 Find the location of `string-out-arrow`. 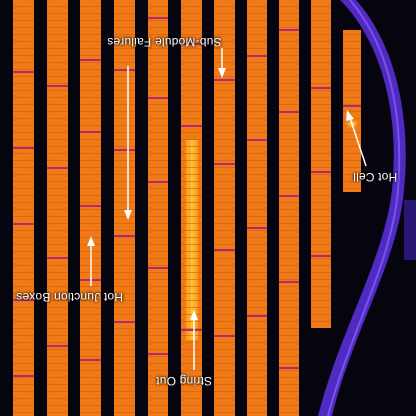

string-out-arrow is located at coordinates (194, 340).